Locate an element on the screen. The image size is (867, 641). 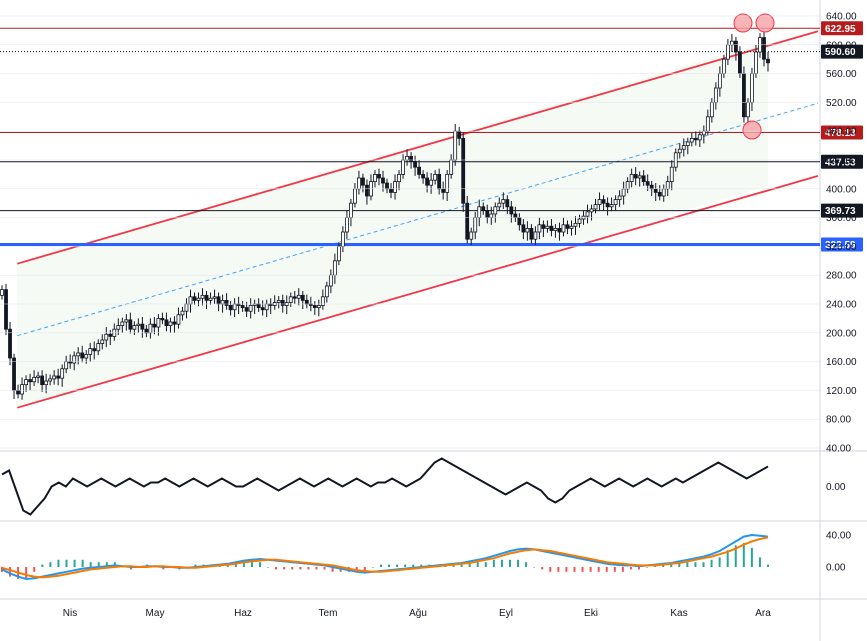
price-tick-label: 360.00 is located at coordinates (841, 218).